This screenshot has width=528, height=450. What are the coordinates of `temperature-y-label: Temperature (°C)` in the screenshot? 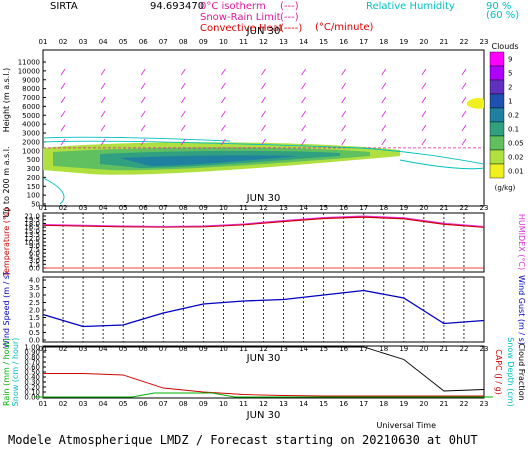 It's located at (6, 242).